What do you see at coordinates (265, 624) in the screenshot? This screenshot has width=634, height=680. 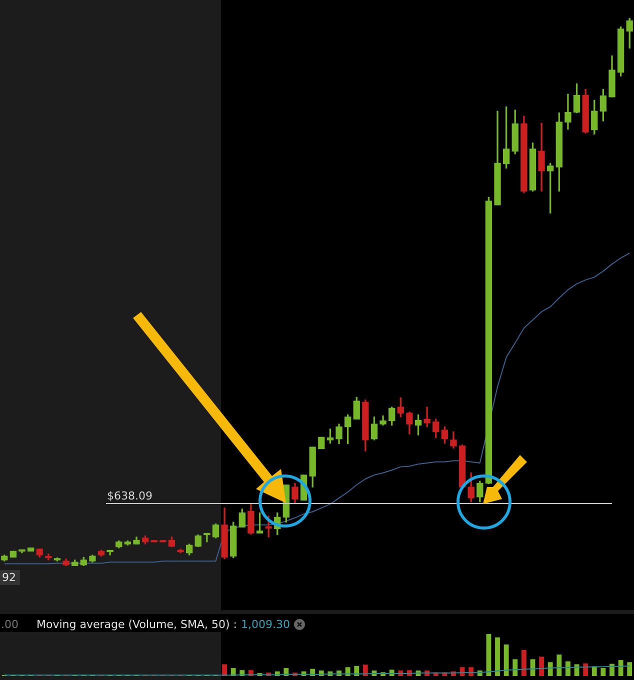 I see `chart-subtitle: 1,009.30` at bounding box center [265, 624].